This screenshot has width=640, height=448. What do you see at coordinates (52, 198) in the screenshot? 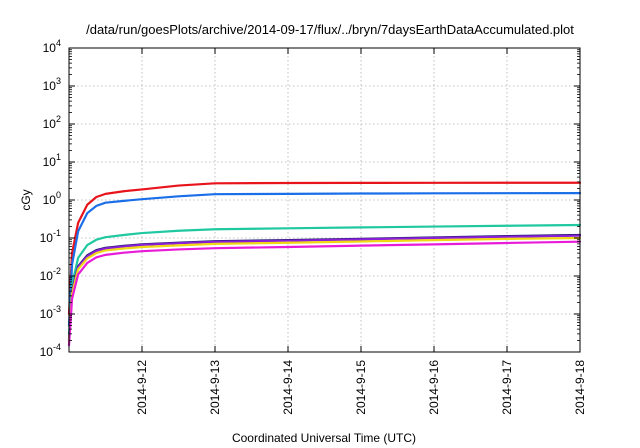
I see `y-tick-label: 10⁰` at bounding box center [52, 198].